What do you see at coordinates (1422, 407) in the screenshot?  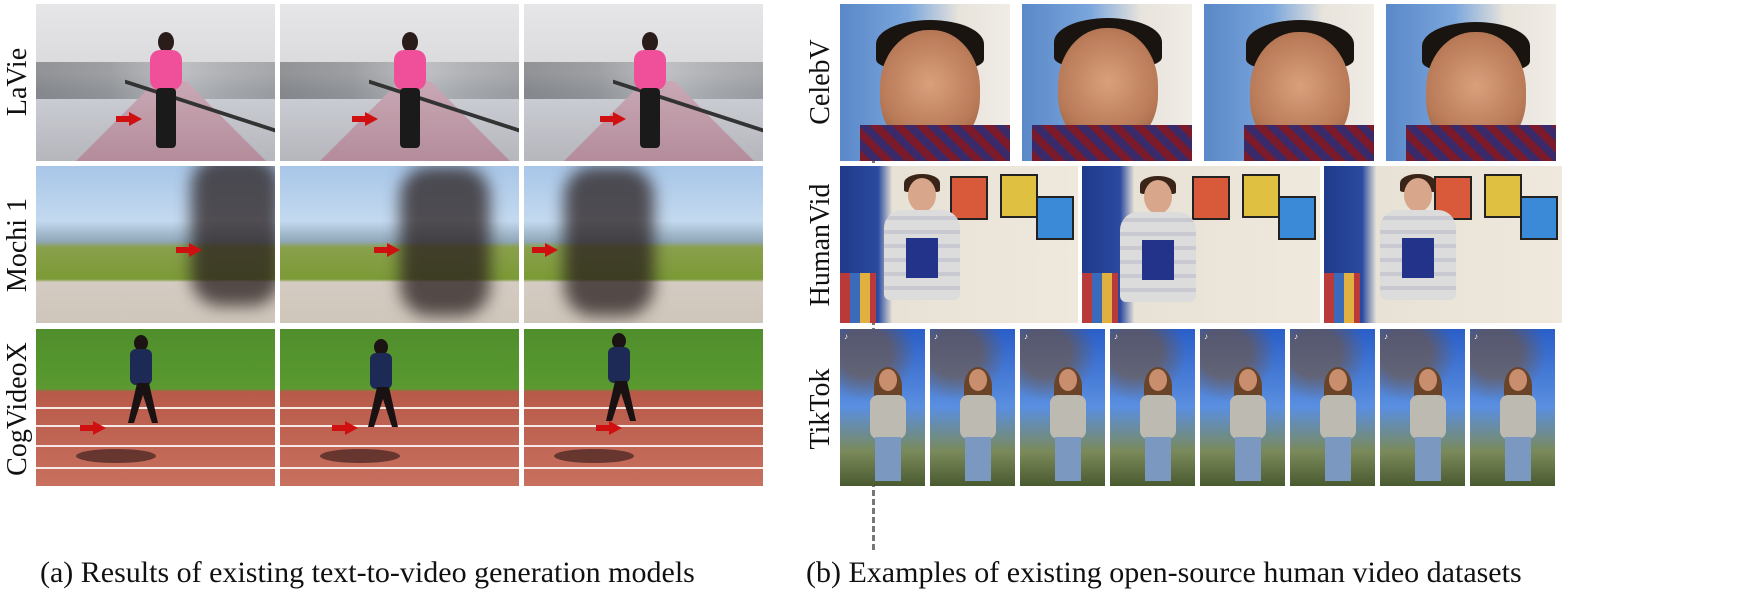 I see `tiktok-frame-7: ♪` at bounding box center [1422, 407].